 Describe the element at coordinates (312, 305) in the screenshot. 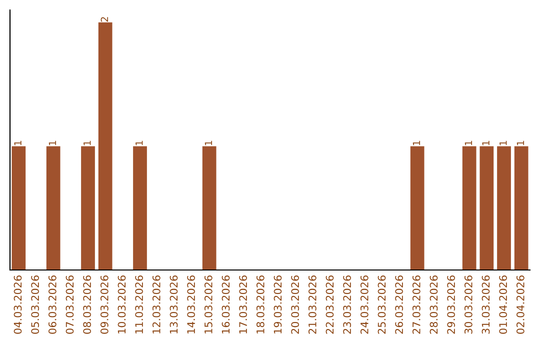

I see `x-tick-label: 21.03.2026` at that location.